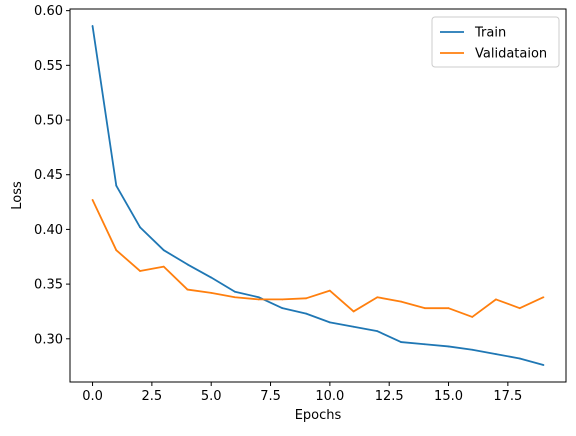 The width and height of the screenshot is (576, 436). Describe the element at coordinates (211, 396) in the screenshot. I see `x-tick-label: 5.0` at that location.